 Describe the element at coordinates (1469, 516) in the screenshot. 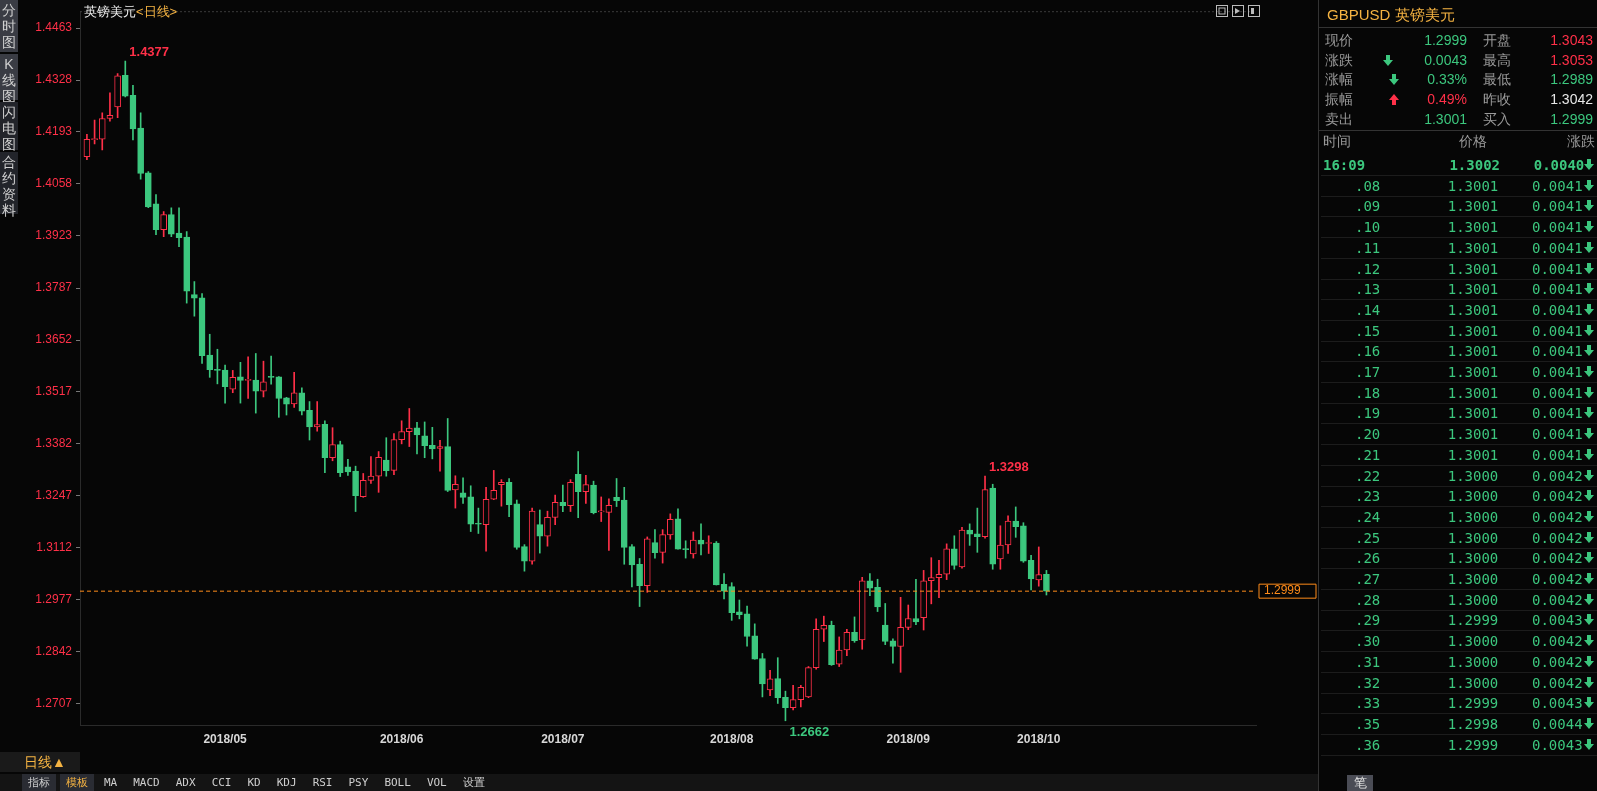

I see `text: .24 1.3000 0.0042` at that location.